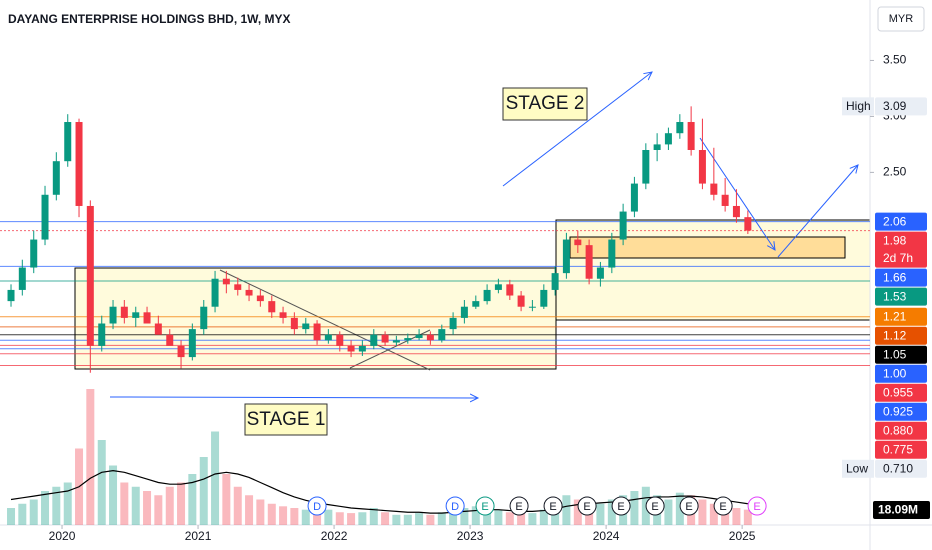 This screenshot has height=550, width=932. What do you see at coordinates (895, 240) in the screenshot?
I see `price-label: 1.98` at bounding box center [895, 240].